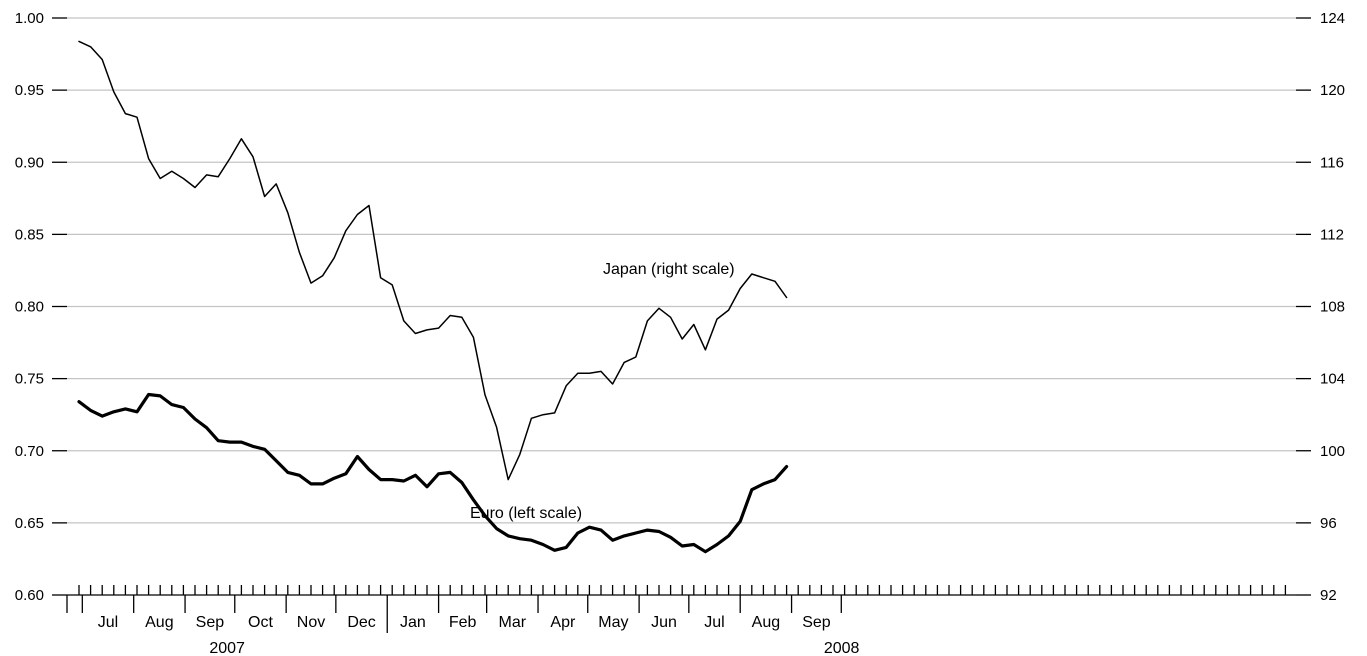 Image resolution: width=1367 pixels, height=656 pixels. What do you see at coordinates (563, 622) in the screenshot?
I see `month-label: Apr` at bounding box center [563, 622].